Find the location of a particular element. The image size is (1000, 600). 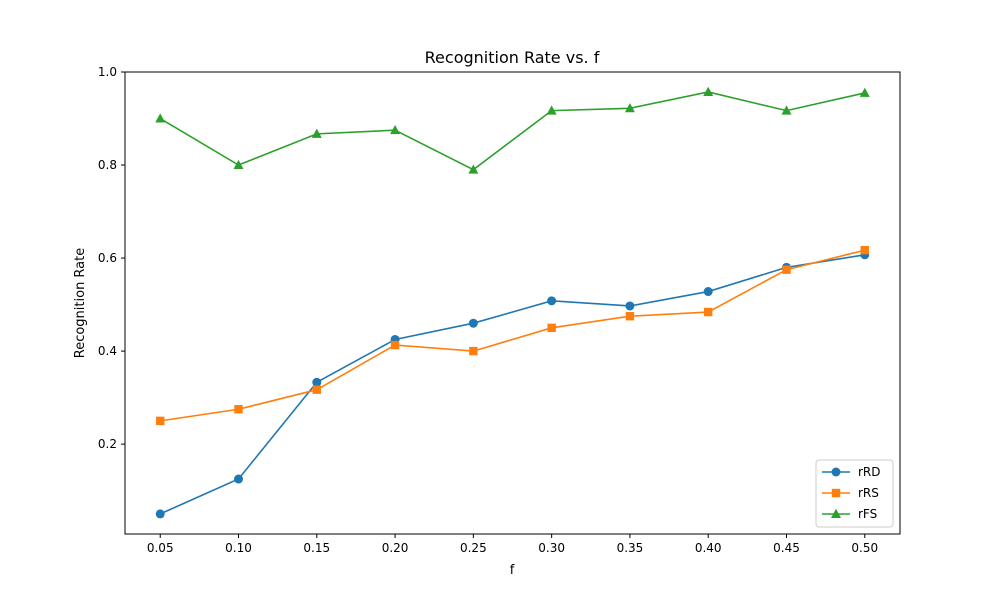

legend-entry-rFS: rFS is located at coordinates (849, 514).